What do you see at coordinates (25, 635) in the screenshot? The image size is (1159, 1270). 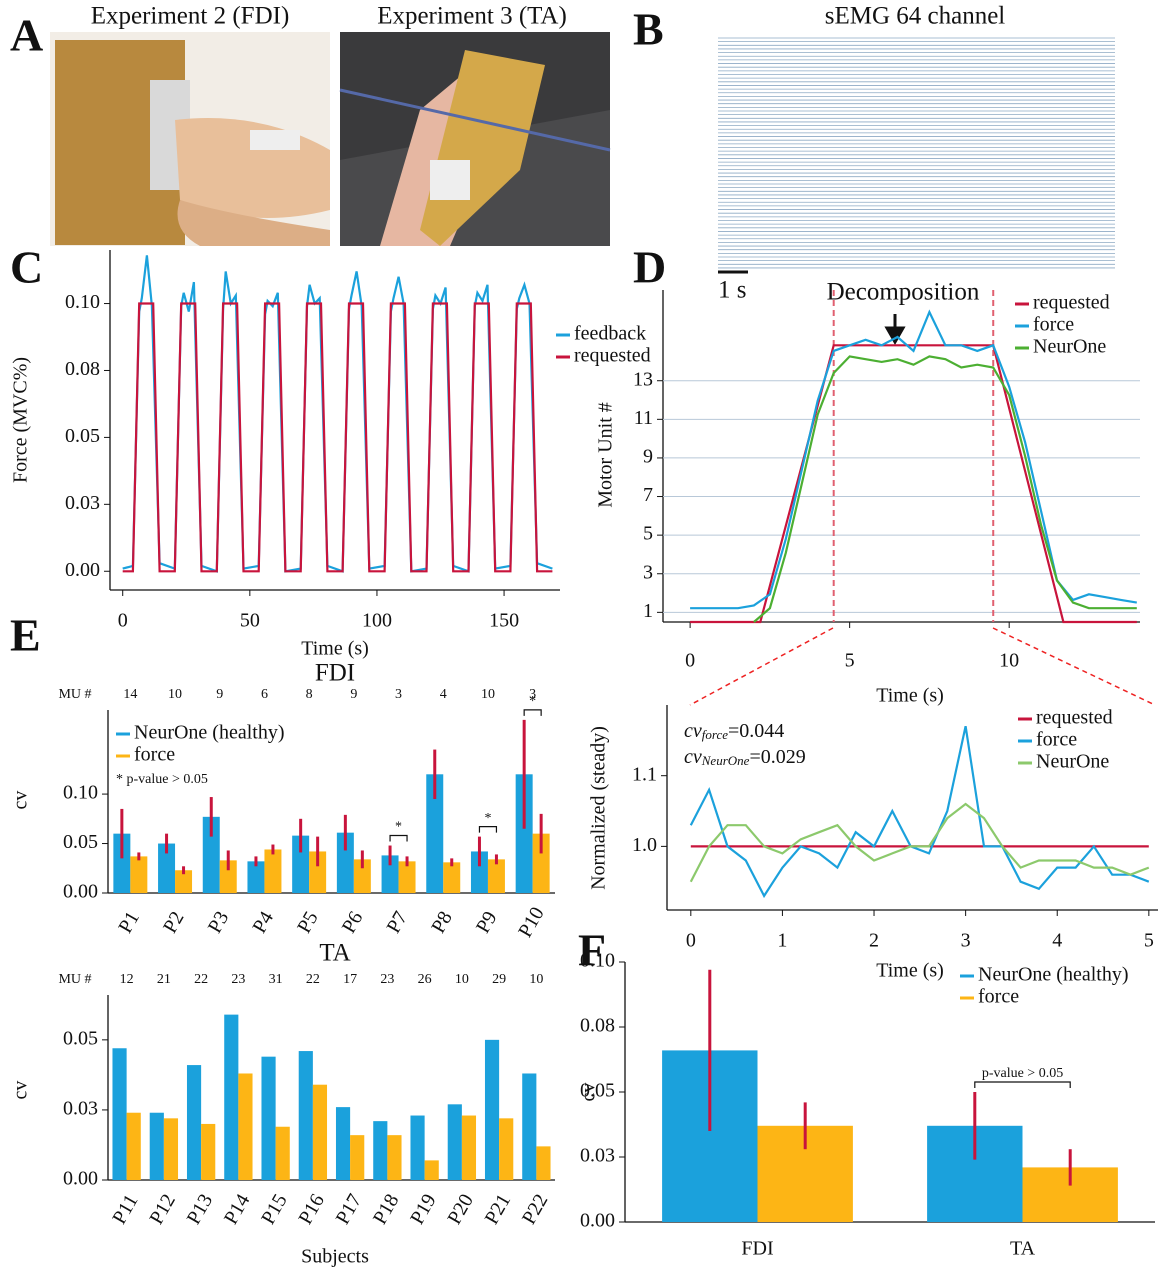 I see `panel-label: E` at bounding box center [25, 635].